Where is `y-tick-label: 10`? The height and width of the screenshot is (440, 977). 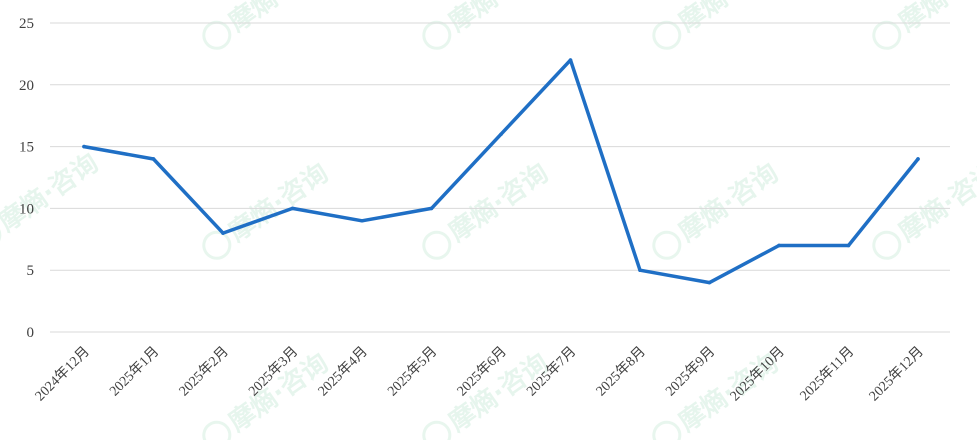
y-tick-label: 10 is located at coordinates (26, 209).